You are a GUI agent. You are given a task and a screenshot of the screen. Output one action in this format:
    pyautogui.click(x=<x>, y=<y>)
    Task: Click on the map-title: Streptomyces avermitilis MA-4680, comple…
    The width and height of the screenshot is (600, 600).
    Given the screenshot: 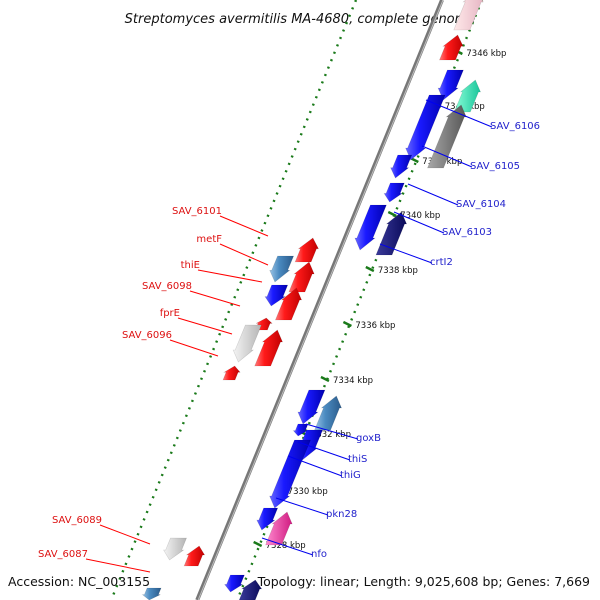 What is the action you would take?
    pyautogui.click(x=300, y=19)
    